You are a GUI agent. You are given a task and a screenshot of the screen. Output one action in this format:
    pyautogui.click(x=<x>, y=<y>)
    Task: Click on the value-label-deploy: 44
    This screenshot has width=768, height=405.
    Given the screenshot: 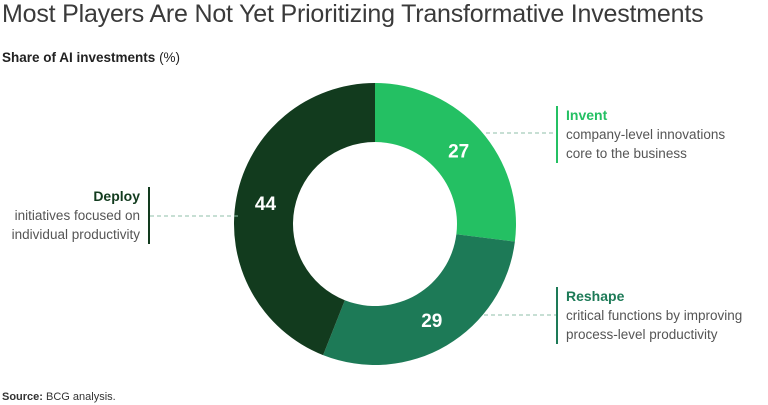 What is the action you would take?
    pyautogui.click(x=266, y=204)
    